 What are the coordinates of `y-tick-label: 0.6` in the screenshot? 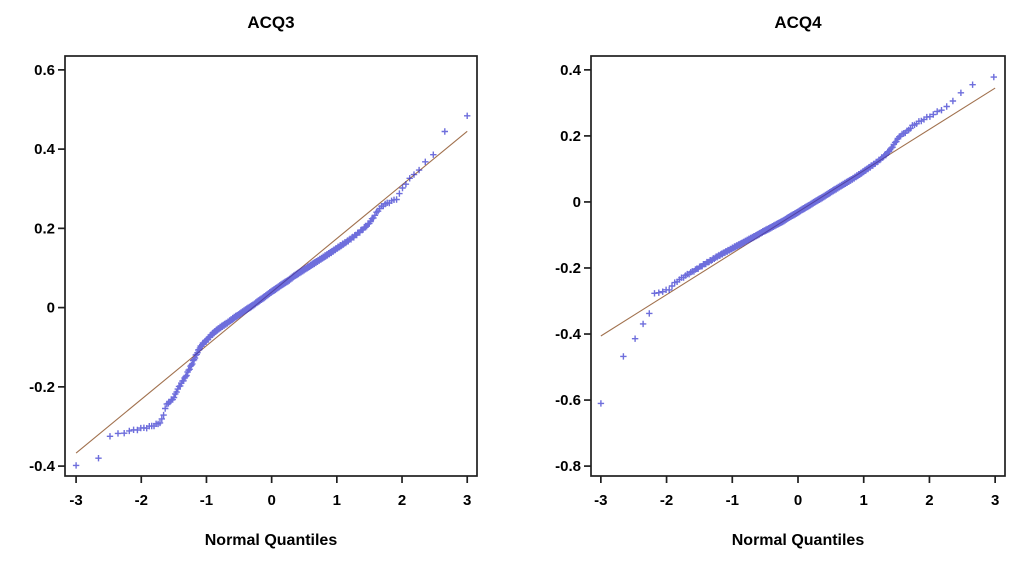 It's located at (44, 70).